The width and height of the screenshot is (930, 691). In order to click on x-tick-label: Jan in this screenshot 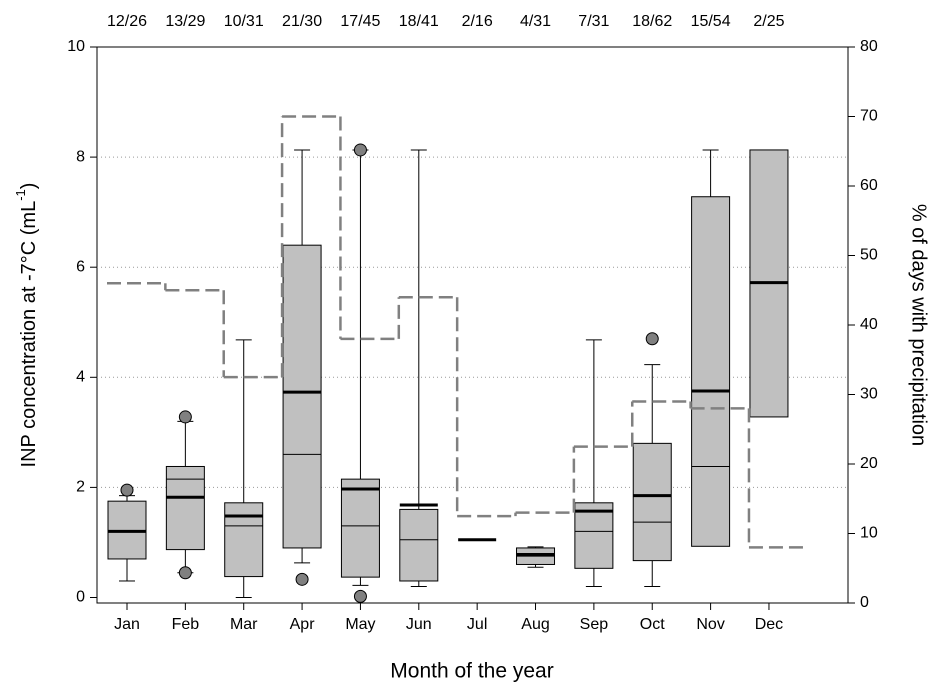, I will do `click(127, 624)`.